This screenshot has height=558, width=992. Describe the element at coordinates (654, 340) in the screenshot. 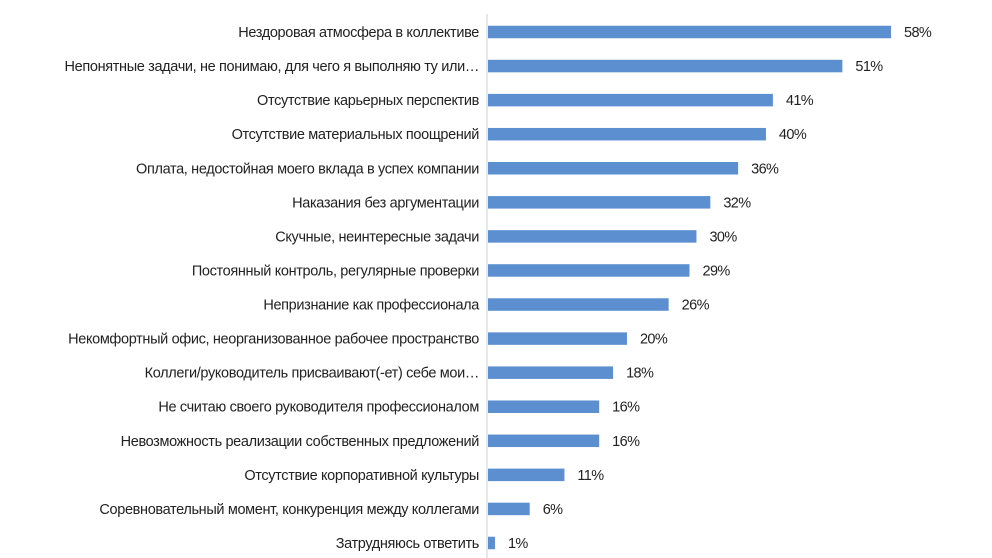

I see `data-label: 20%` at that location.